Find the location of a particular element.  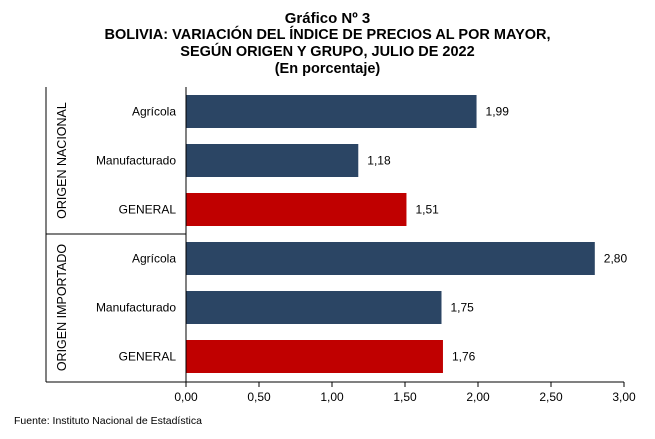

chart-title-line2: SEGÚN ORIGEN Y GRUPO, JULIO DE 2022 is located at coordinates (327, 52).